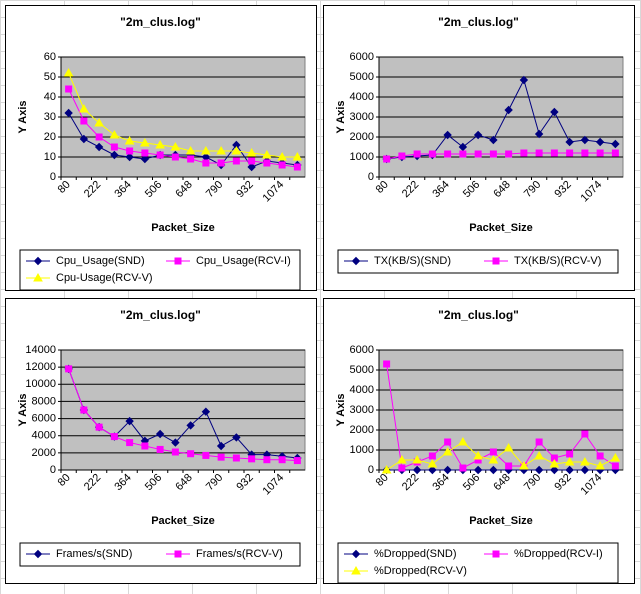 The image size is (641, 594). Describe the element at coordinates (50, 97) in the screenshot. I see `y-tick-label: 40` at that location.